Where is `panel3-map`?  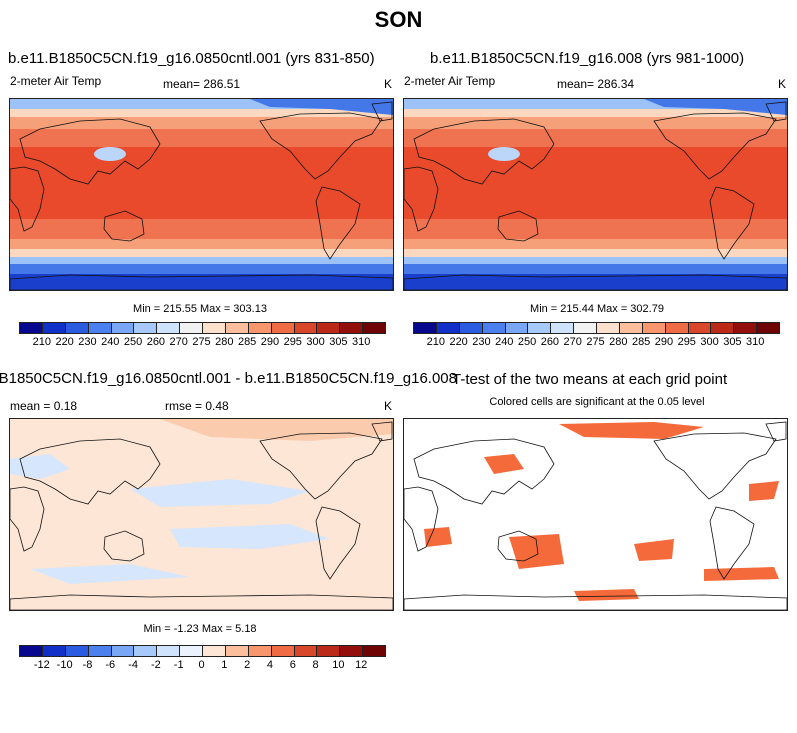
panel3-map is located at coordinates (201, 514).